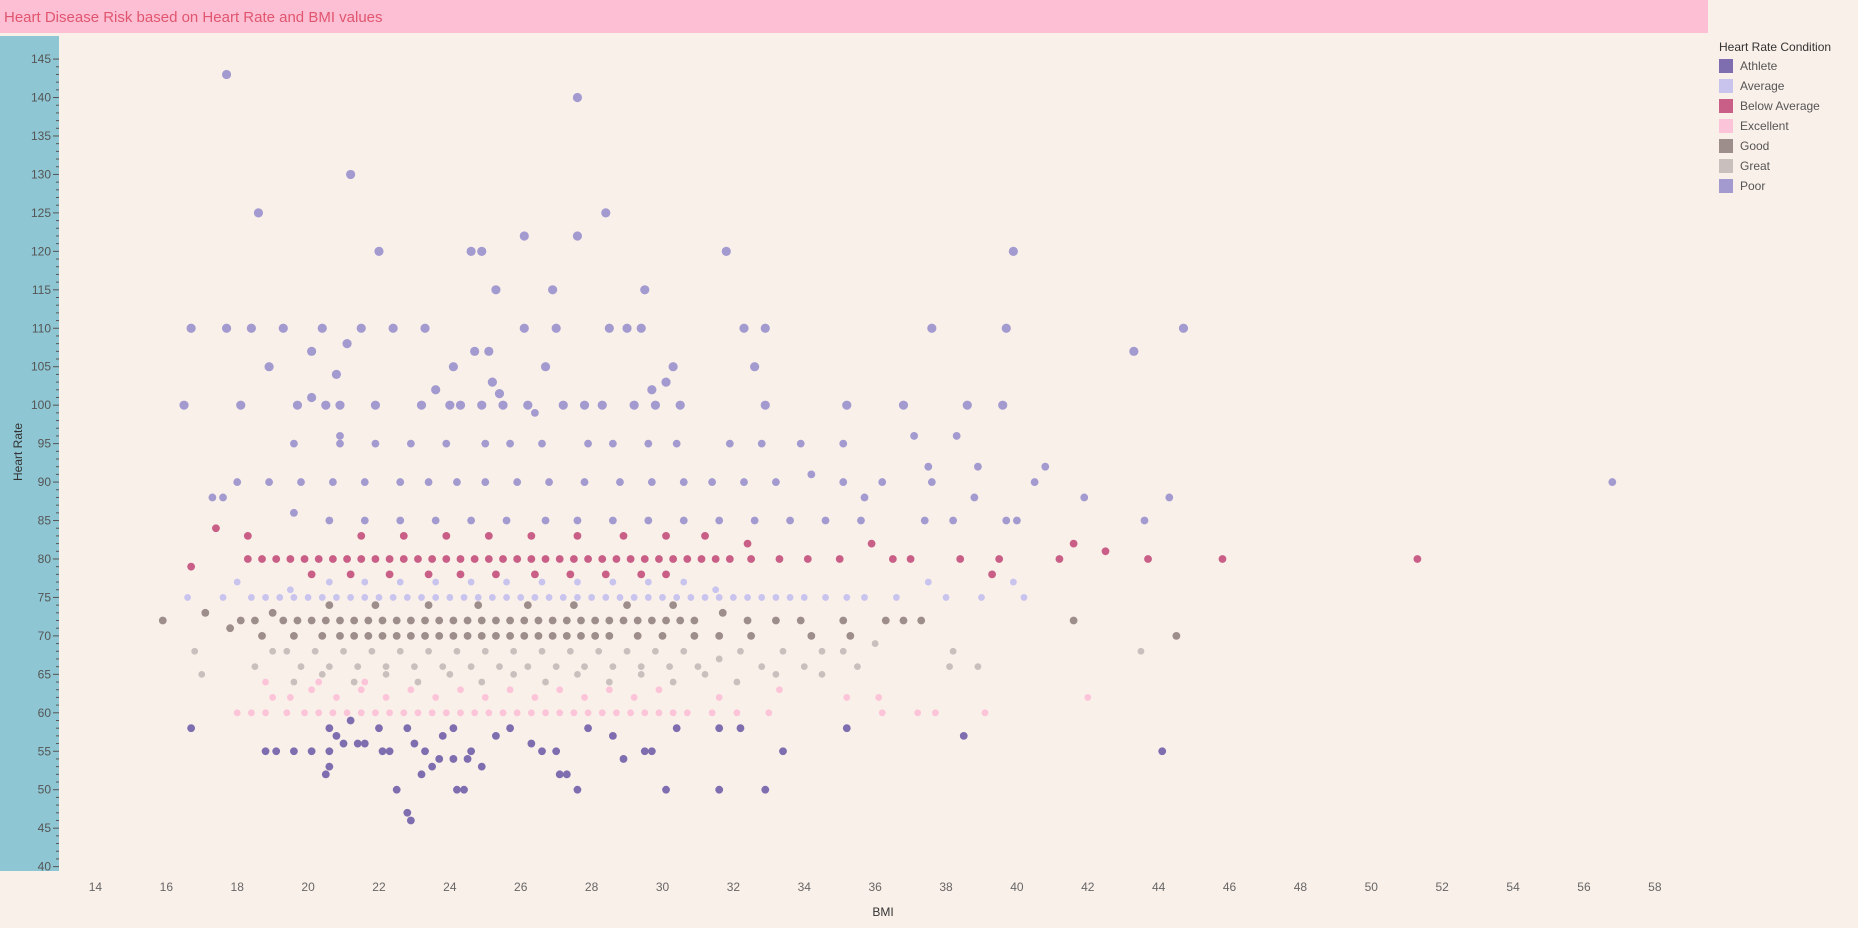  Describe the element at coordinates (1775, 166) in the screenshot. I see `legend-item: Great` at that location.